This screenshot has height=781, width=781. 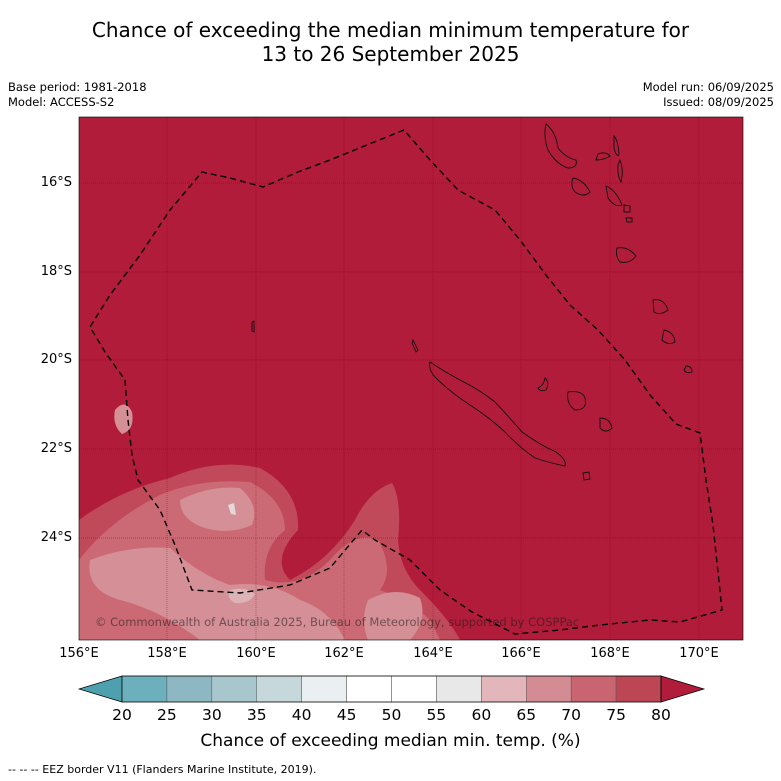 I want to click on island-vanuatu-ambae, so click(x=603, y=156).